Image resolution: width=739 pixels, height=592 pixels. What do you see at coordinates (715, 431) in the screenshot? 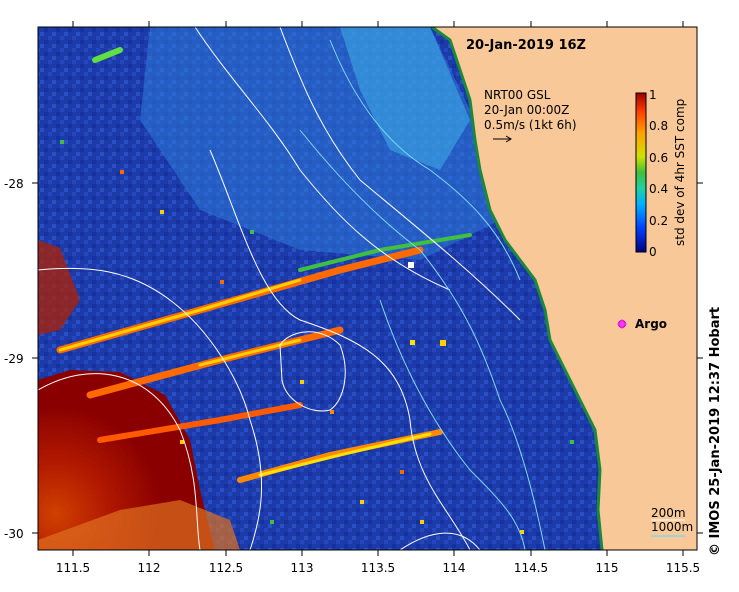
I see `imos-credit: © IMOS 25-Jan-2019 12:37 Hobart` at bounding box center [715, 431].